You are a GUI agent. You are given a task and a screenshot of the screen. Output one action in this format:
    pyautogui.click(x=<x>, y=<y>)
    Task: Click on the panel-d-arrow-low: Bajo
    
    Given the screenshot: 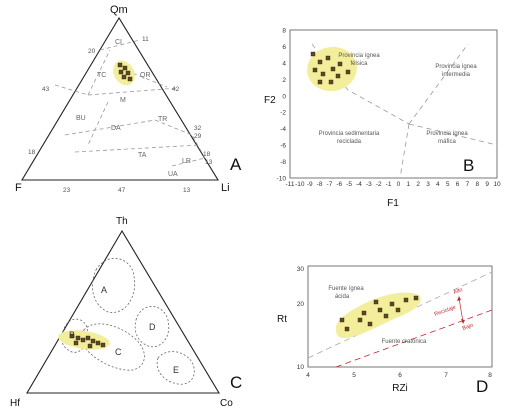 What is the action you would take?
    pyautogui.click(x=468, y=326)
    